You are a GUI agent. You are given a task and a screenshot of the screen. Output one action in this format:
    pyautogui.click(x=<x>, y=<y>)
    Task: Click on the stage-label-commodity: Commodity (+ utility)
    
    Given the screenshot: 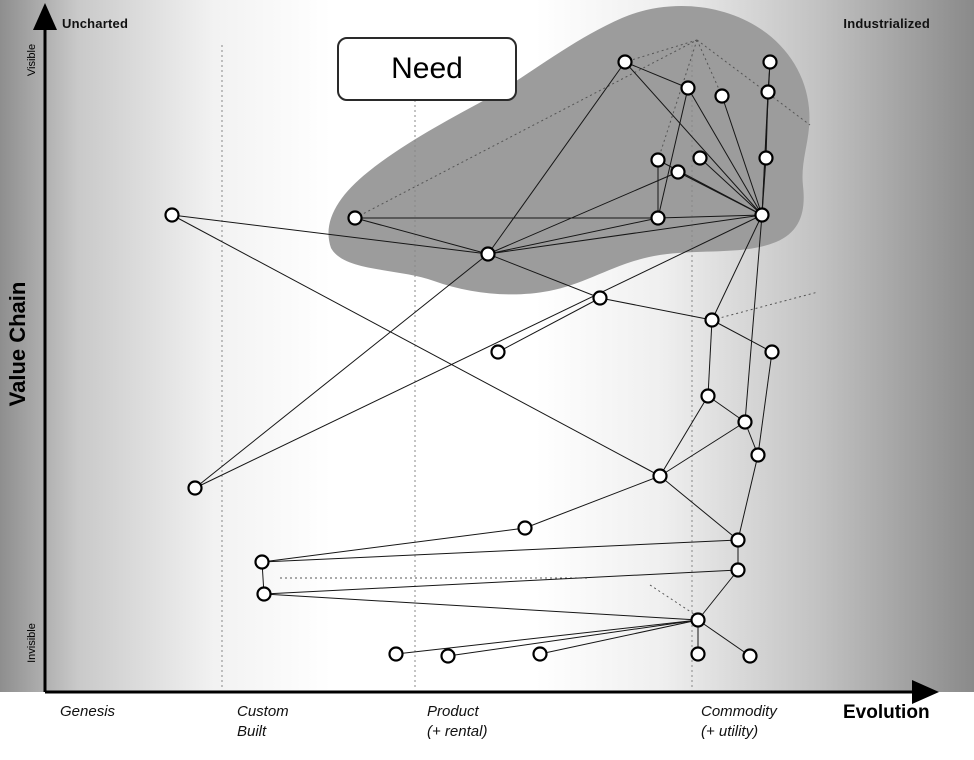 What is the action you would take?
    pyautogui.click(x=739, y=722)
    